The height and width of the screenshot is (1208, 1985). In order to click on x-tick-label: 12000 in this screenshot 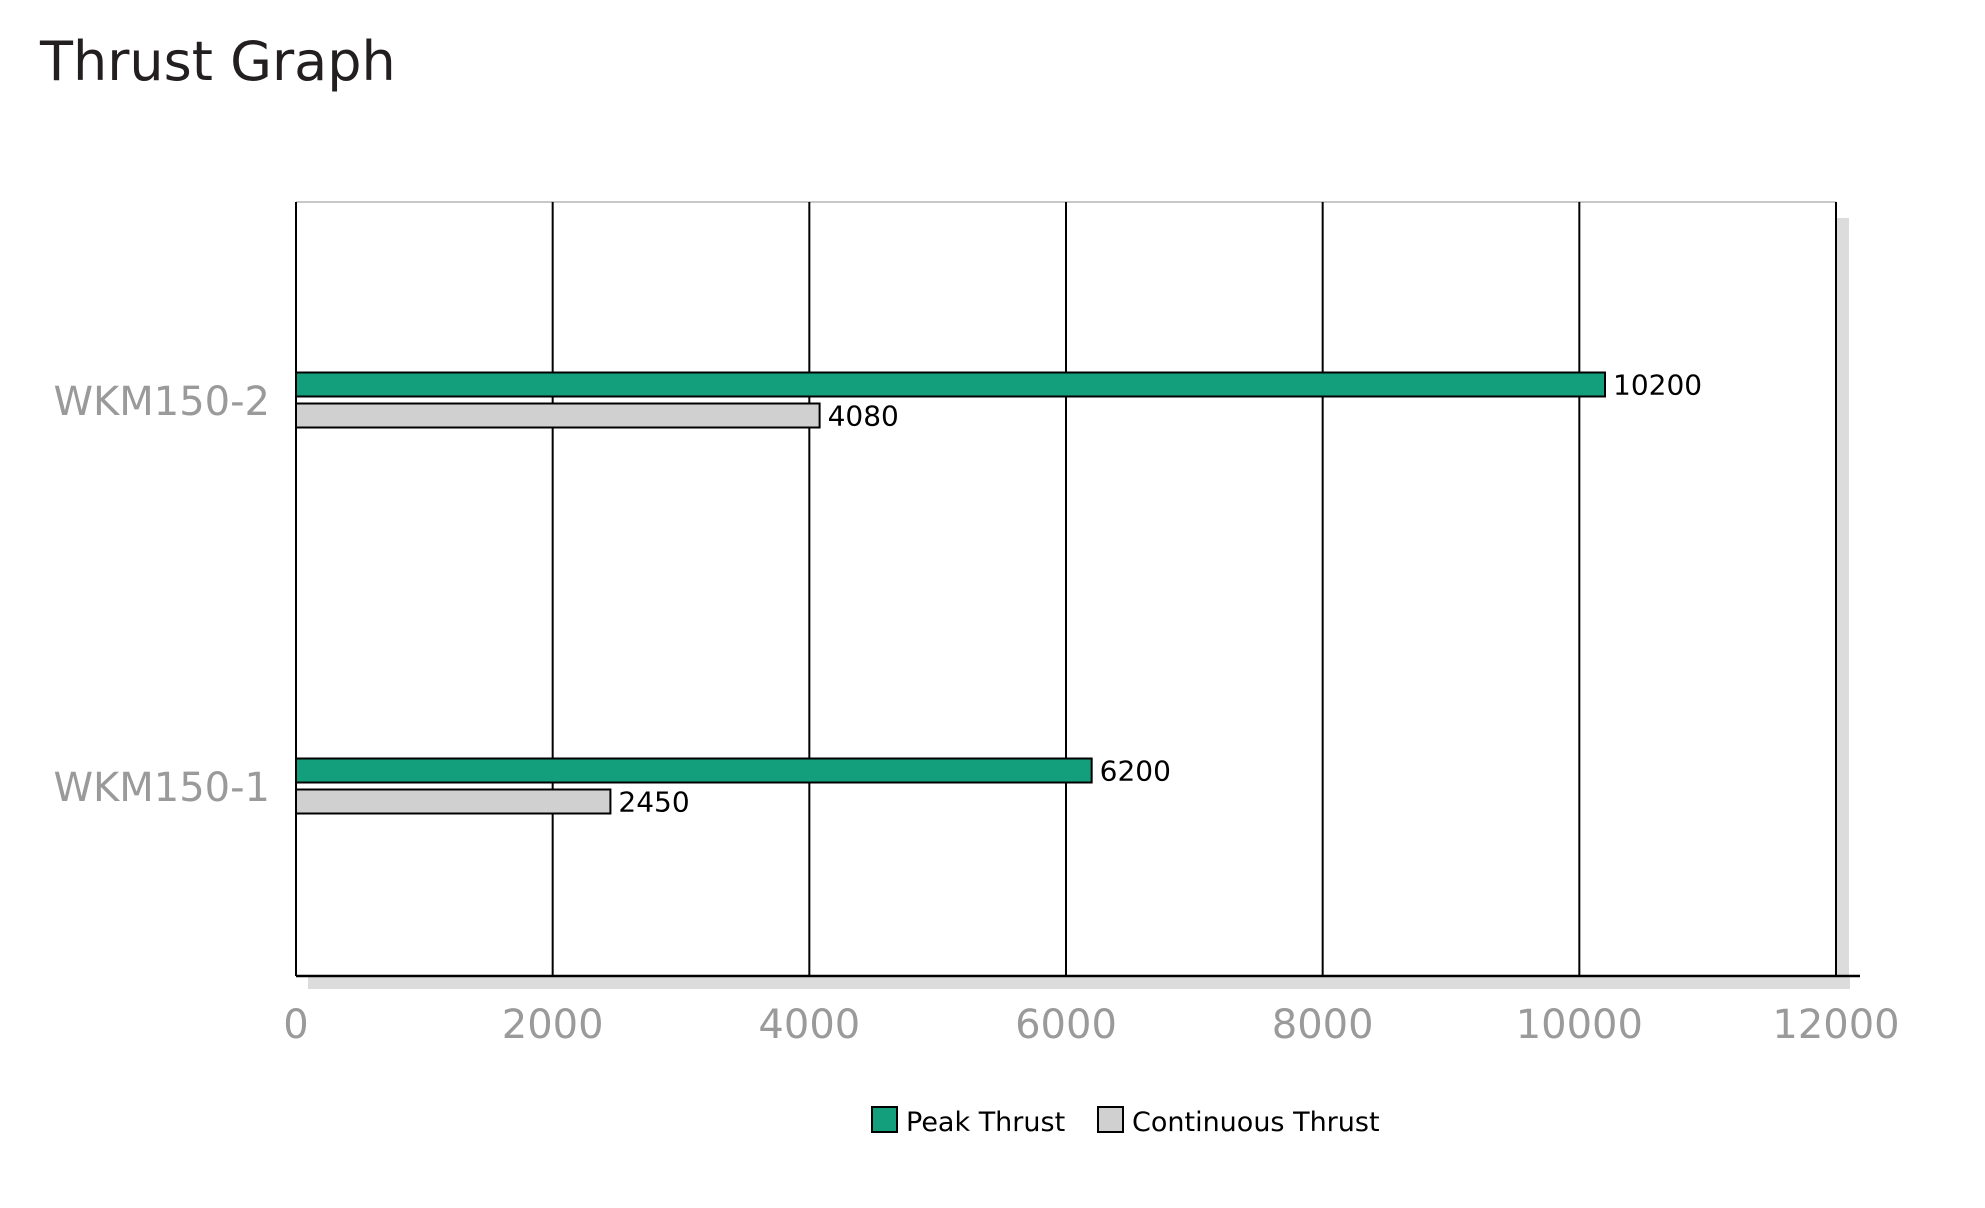, I will do `click(1835, 1025)`.